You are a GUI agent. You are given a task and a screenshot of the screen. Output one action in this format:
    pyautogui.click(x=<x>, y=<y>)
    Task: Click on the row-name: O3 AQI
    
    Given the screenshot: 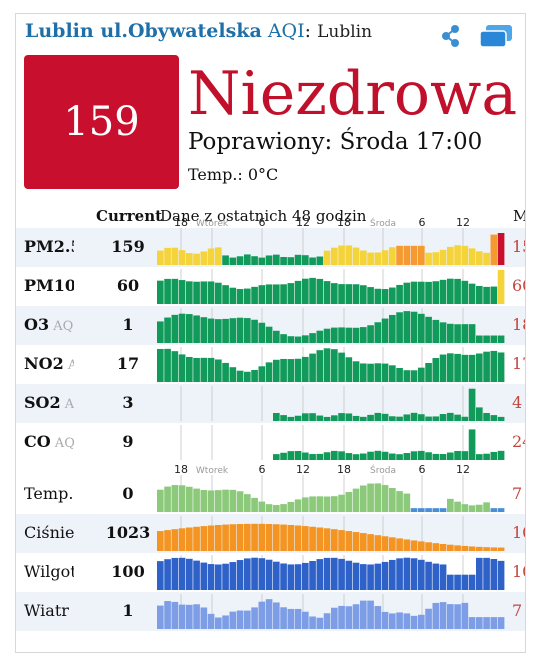 What is the action you would take?
    pyautogui.click(x=49, y=324)
    